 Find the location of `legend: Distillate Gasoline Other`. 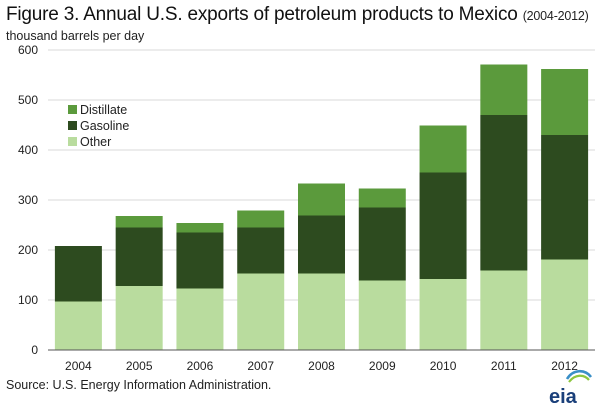

legend: Distillate Gasoline Other is located at coordinates (98, 126).